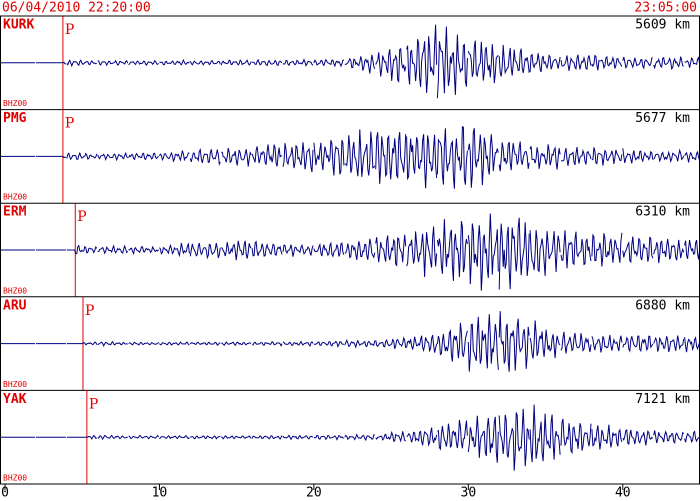 The image size is (700, 501). What do you see at coordinates (665, 8) in the screenshot?
I see `end-time: 23:05:00` at bounding box center [665, 8].